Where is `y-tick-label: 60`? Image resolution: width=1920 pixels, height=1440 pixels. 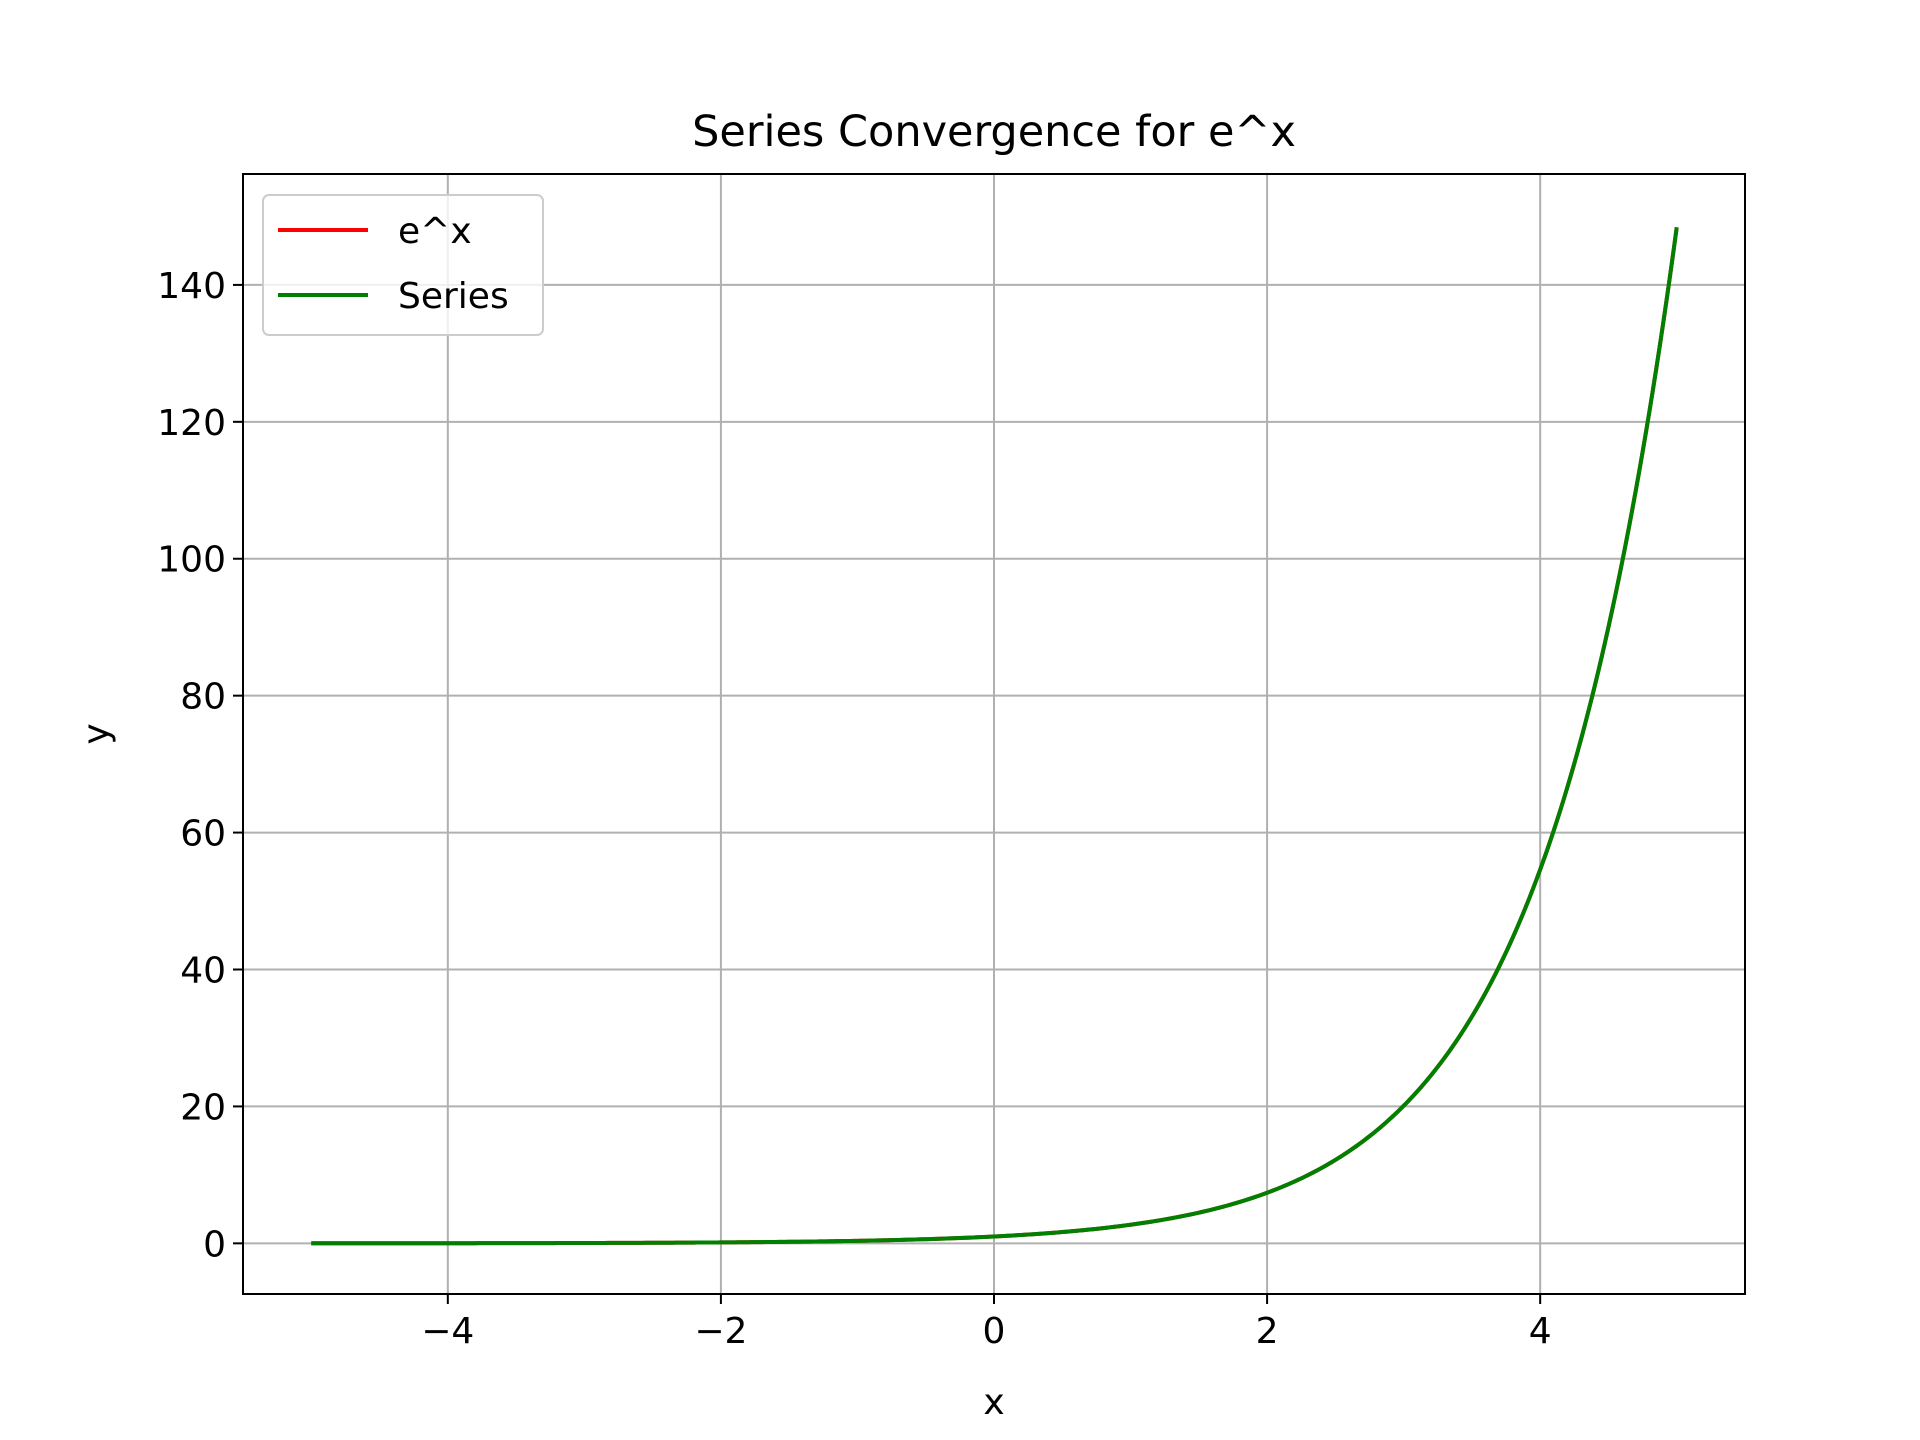 y-tick-label: 60 is located at coordinates (203, 834).